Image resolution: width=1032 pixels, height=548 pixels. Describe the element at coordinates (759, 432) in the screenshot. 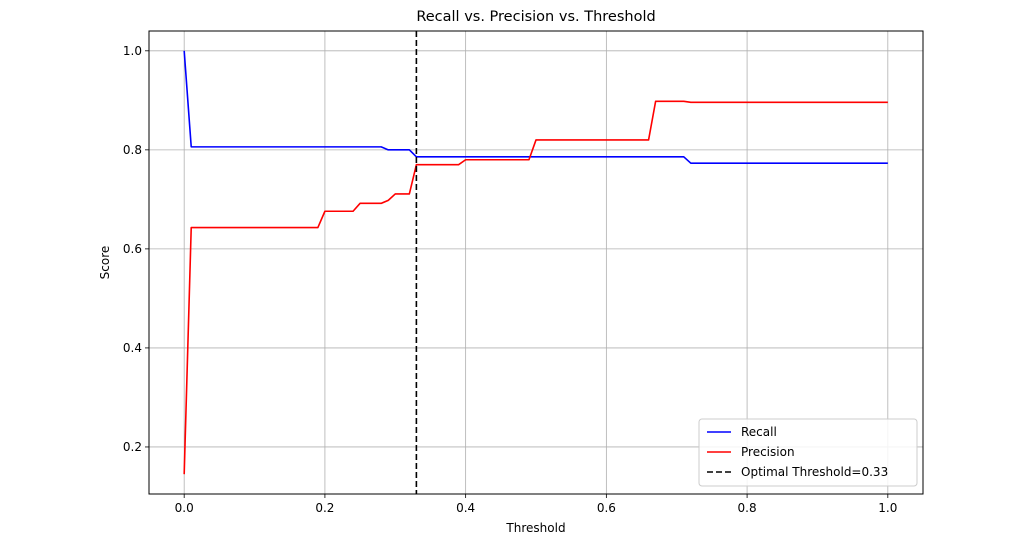

I see `legend-label: Recall` at that location.